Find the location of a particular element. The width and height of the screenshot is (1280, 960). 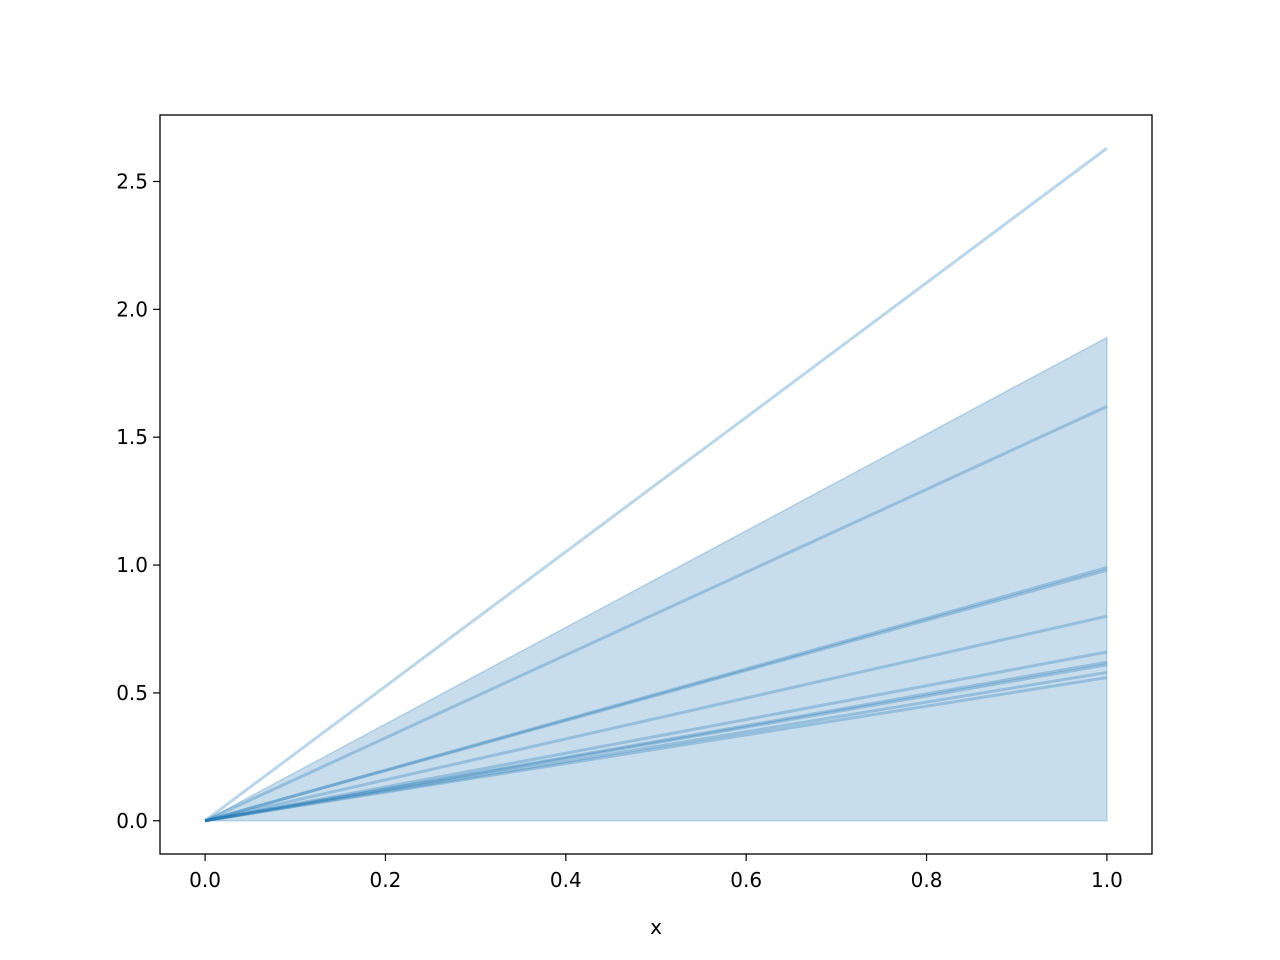

x-tick-label: 0.0 is located at coordinates (205, 880).